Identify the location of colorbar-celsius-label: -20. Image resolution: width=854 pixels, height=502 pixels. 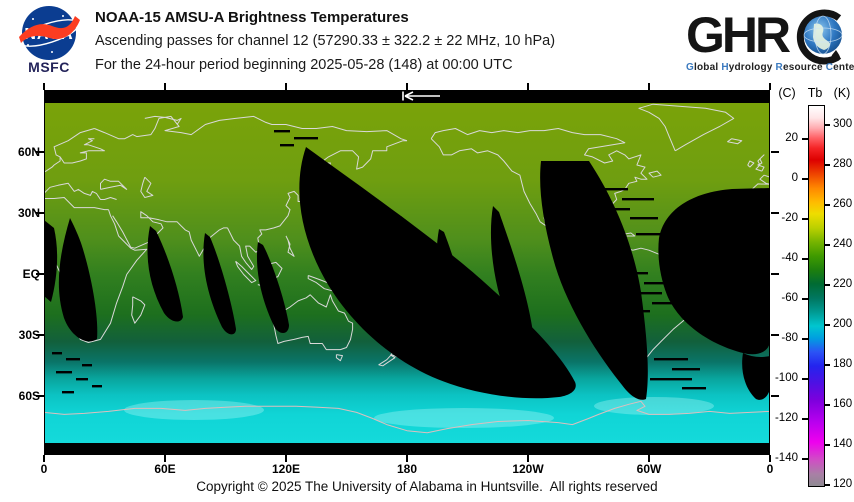
(789, 218).